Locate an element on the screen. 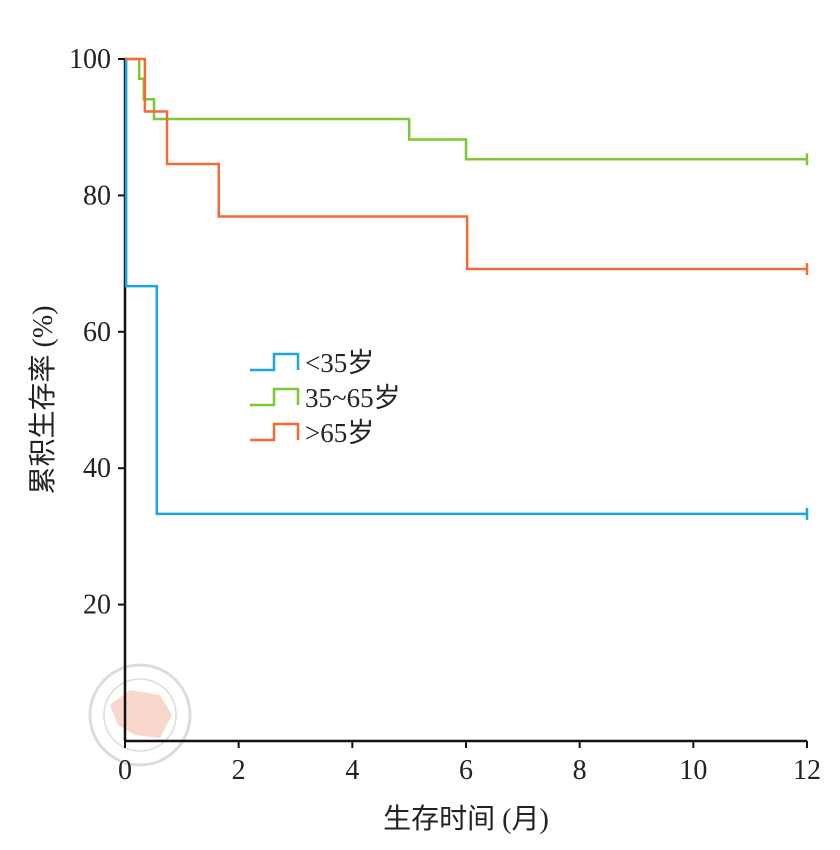 The height and width of the screenshot is (850, 840). legend-label: >65岁 is located at coordinates (339, 433).